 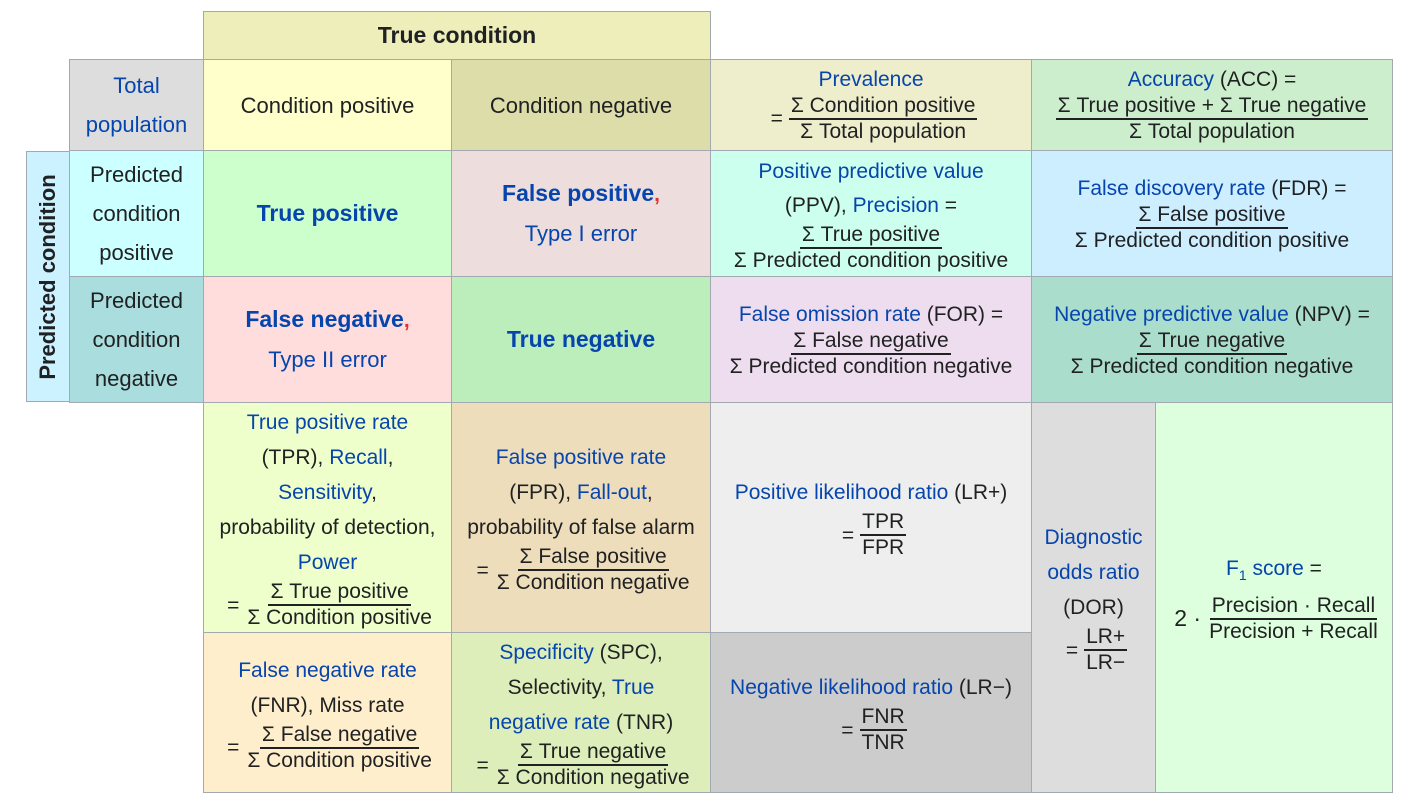 I want to click on for-link: False omission rate, so click(x=829, y=314).